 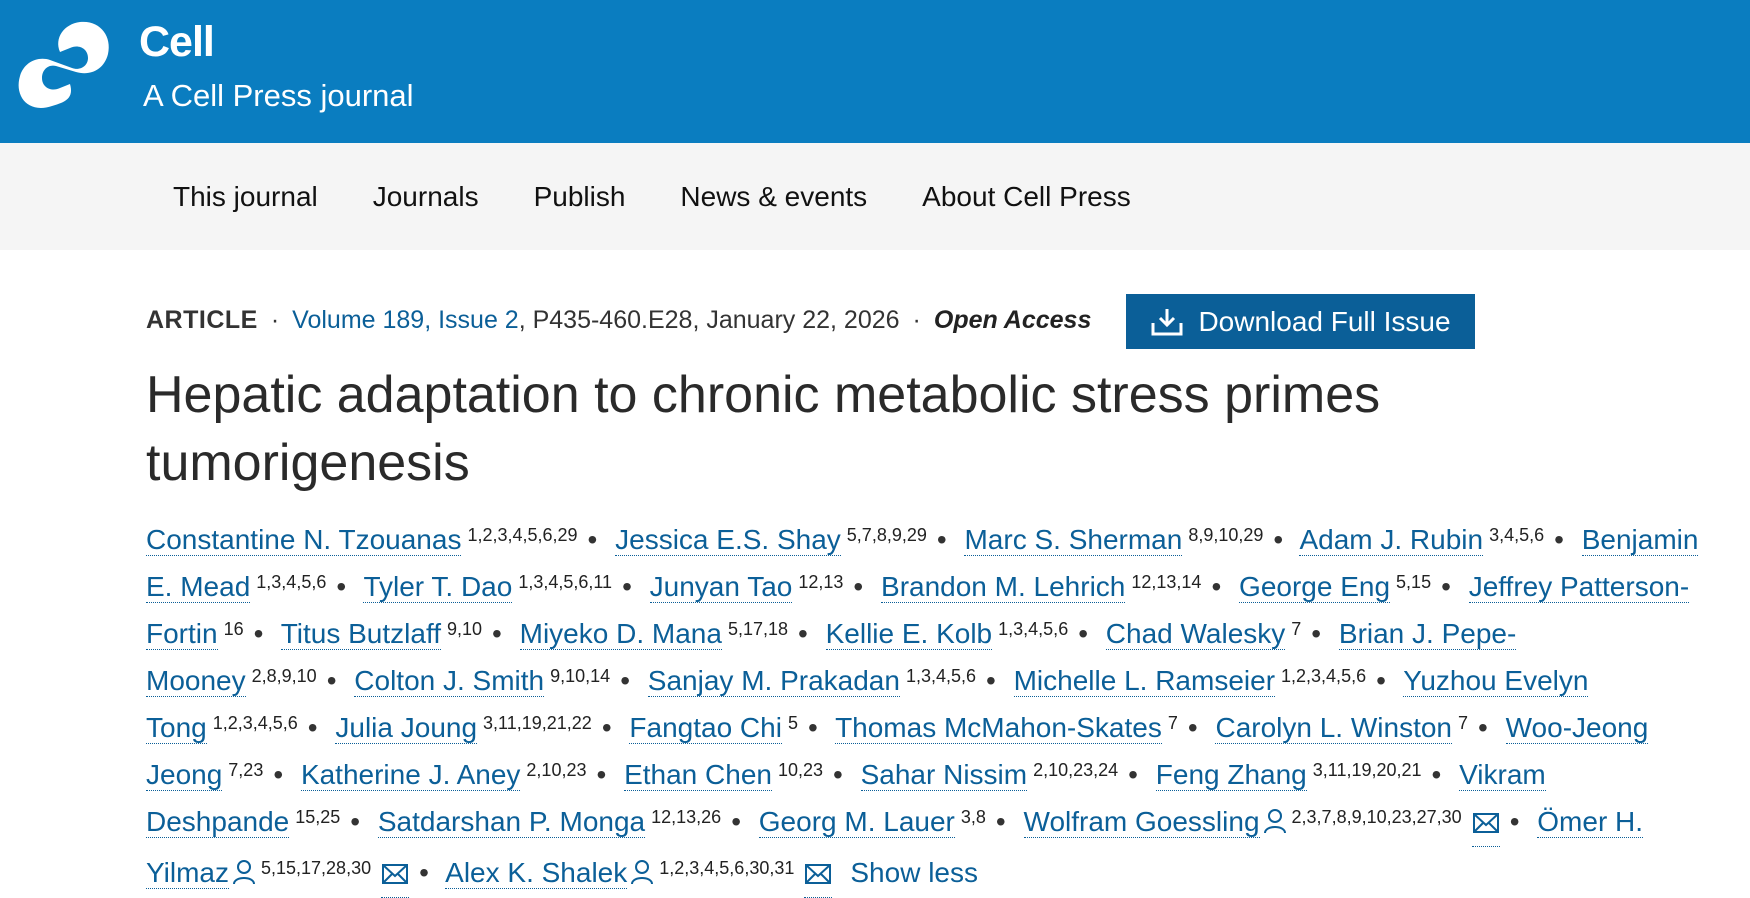 What do you see at coordinates (1334, 728) in the screenshot?
I see `author-link: Carolyn L. Winston` at bounding box center [1334, 728].